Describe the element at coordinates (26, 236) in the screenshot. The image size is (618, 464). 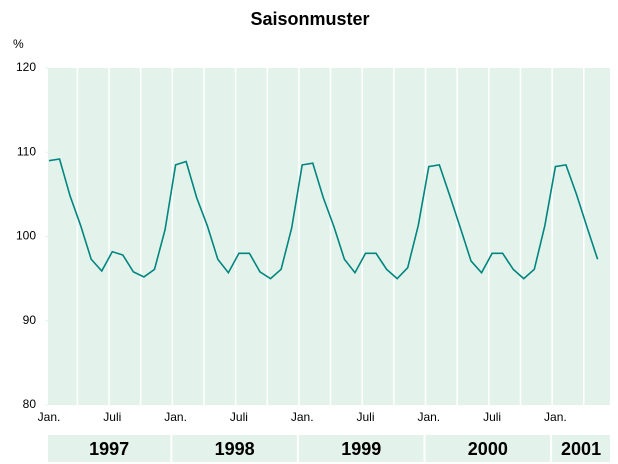
I see `y-tick-label: 100` at that location.